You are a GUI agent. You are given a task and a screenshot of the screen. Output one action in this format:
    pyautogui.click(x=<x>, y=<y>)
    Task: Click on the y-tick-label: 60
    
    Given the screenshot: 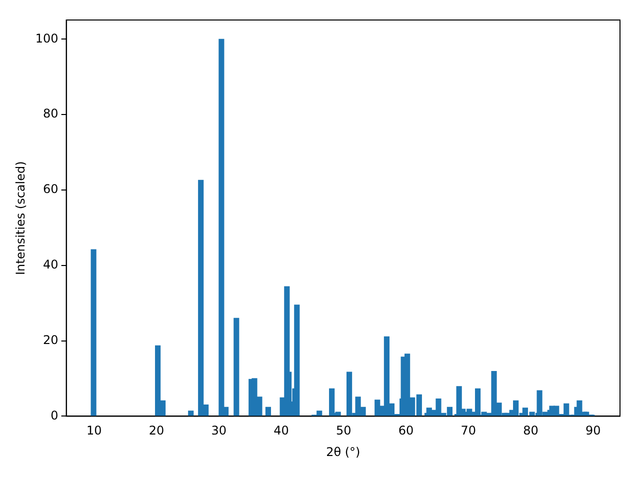 What is the action you would take?
    pyautogui.click(x=50, y=189)
    